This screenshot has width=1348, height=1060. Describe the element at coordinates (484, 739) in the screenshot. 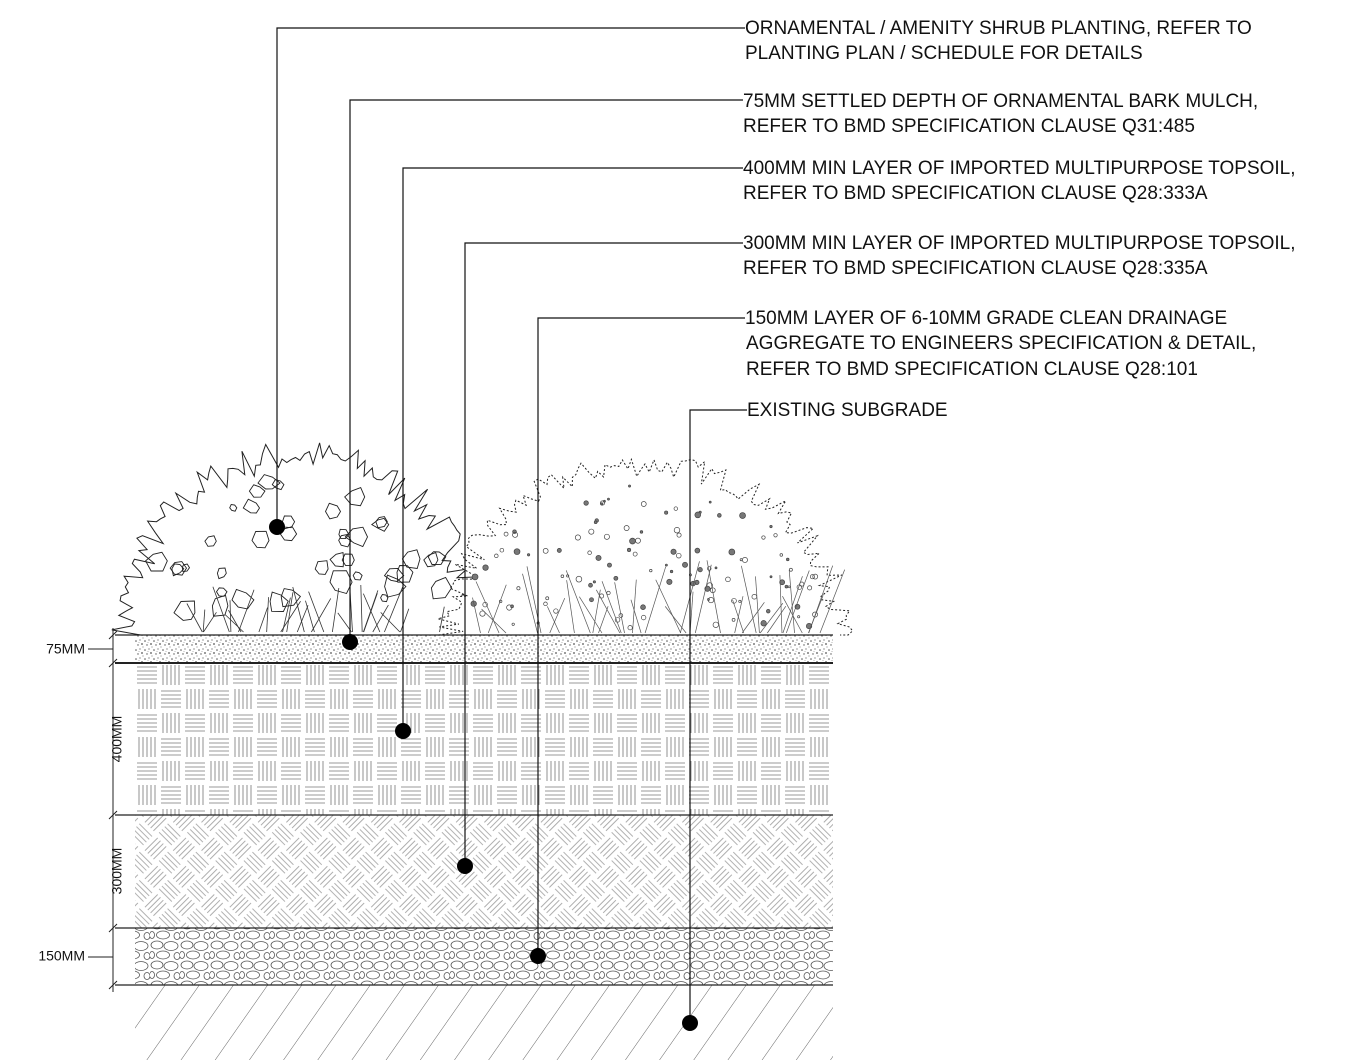

I see `topsoil-400-layer` at that location.